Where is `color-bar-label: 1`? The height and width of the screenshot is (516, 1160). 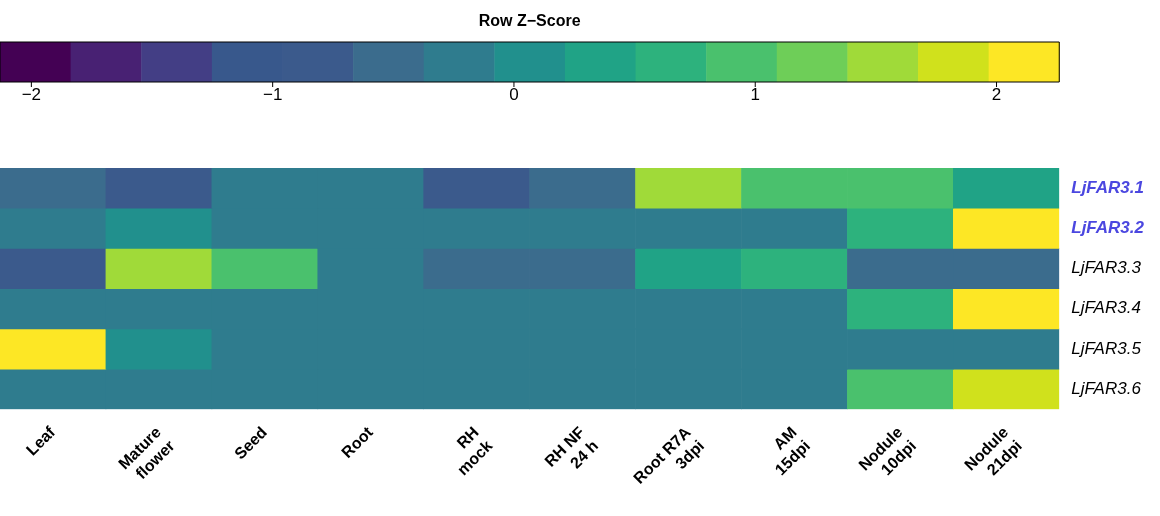 color-bar-label: 1 is located at coordinates (755, 95).